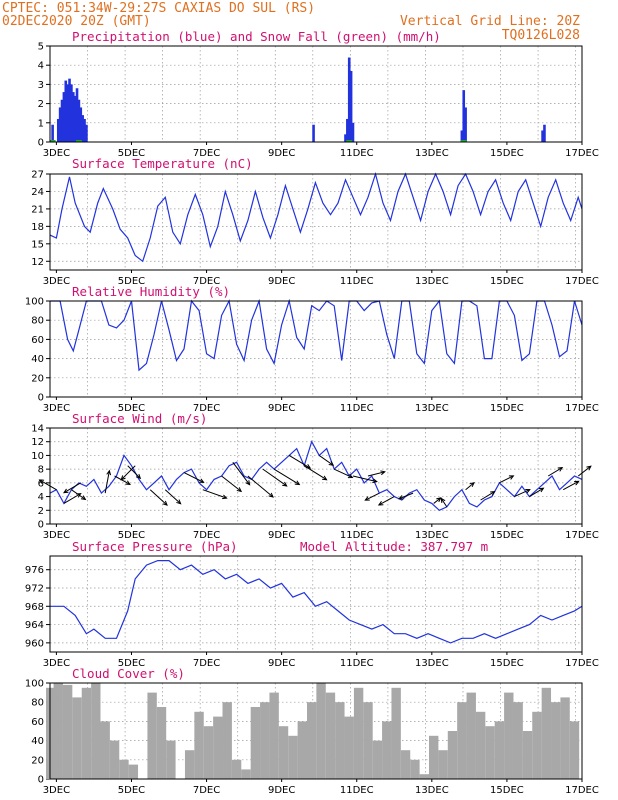 This screenshot has width=618, height=800. What do you see at coordinates (34, 684) in the screenshot?
I see `y-tick-label: 100` at bounding box center [34, 684].